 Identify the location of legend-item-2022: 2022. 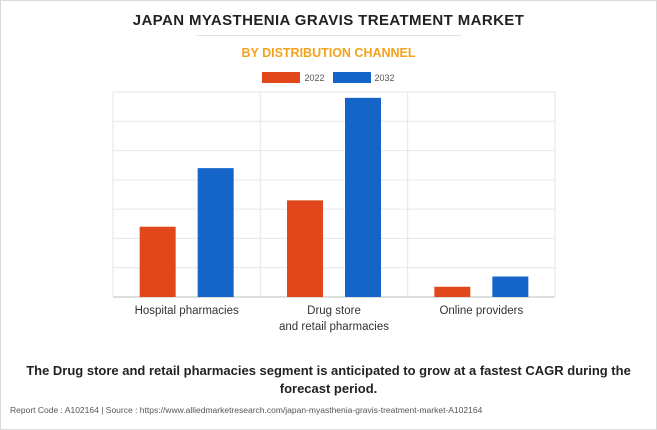
(293, 77).